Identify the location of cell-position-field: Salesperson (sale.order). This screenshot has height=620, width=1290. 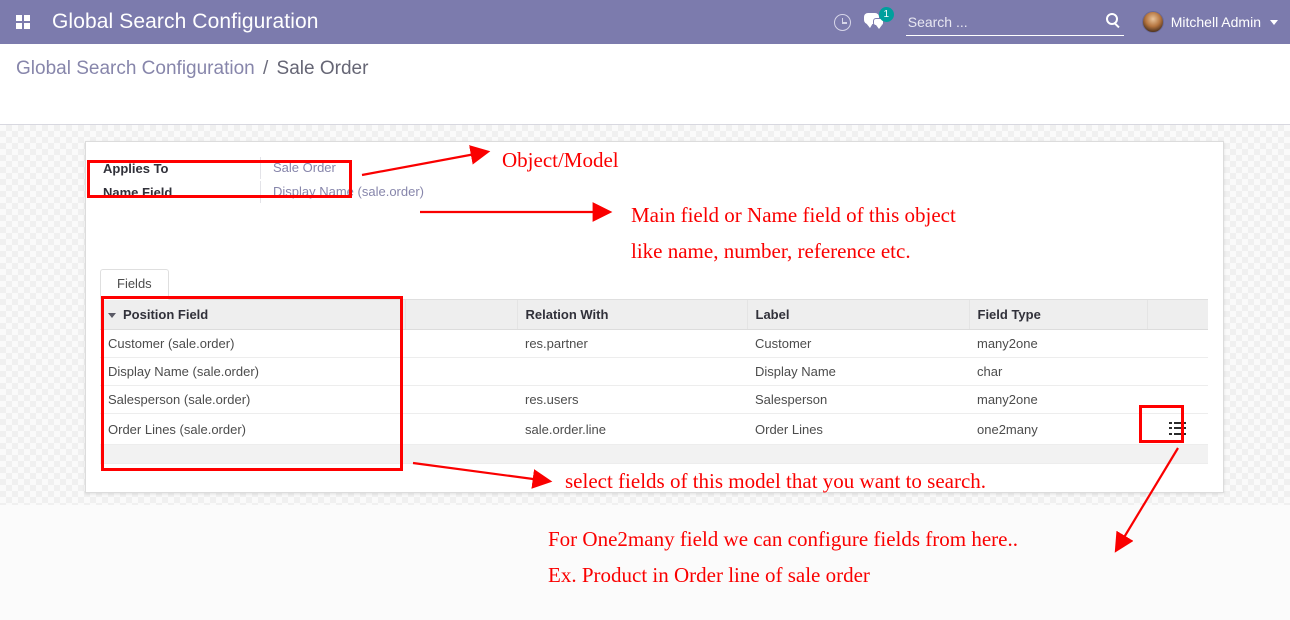
(252, 399).